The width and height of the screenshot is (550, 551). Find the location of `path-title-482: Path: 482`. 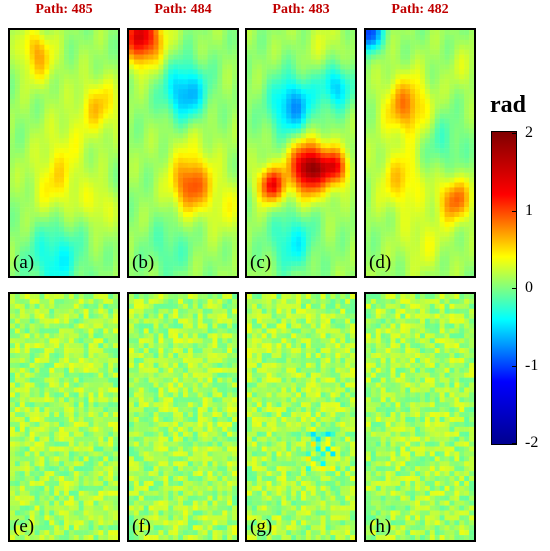

path-title-482: Path: 482 is located at coordinates (420, 9).